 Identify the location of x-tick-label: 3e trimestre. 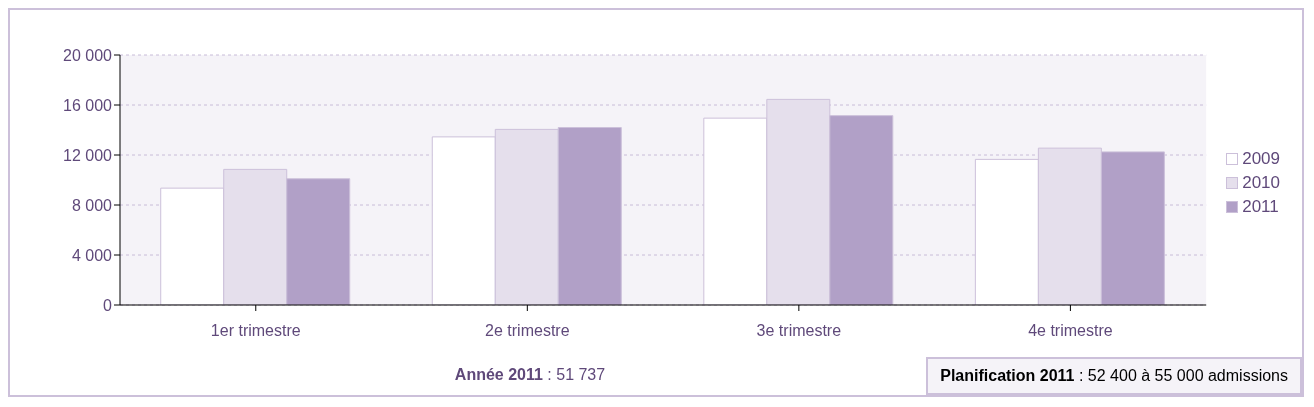
(799, 331).